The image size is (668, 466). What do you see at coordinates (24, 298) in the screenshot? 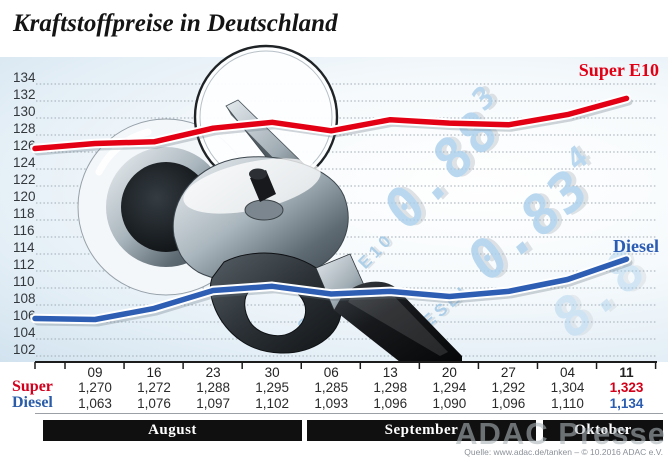
I see `y-axis-label: 108` at bounding box center [24, 298].